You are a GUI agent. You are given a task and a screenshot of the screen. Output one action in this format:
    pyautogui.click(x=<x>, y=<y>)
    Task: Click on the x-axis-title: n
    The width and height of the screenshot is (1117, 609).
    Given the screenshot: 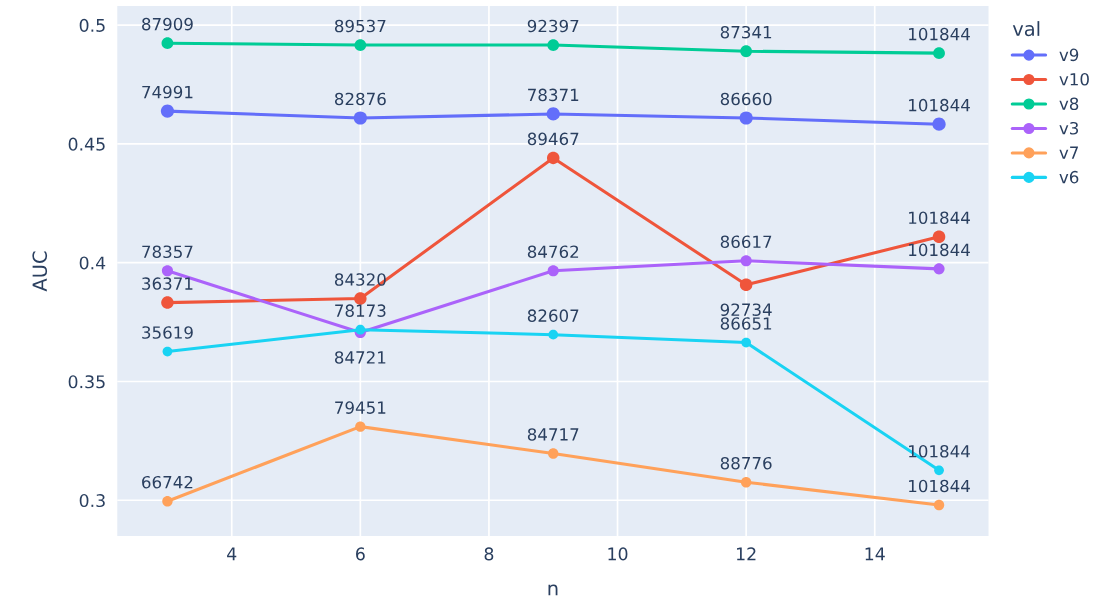 What is the action you would take?
    pyautogui.click(x=553, y=590)
    